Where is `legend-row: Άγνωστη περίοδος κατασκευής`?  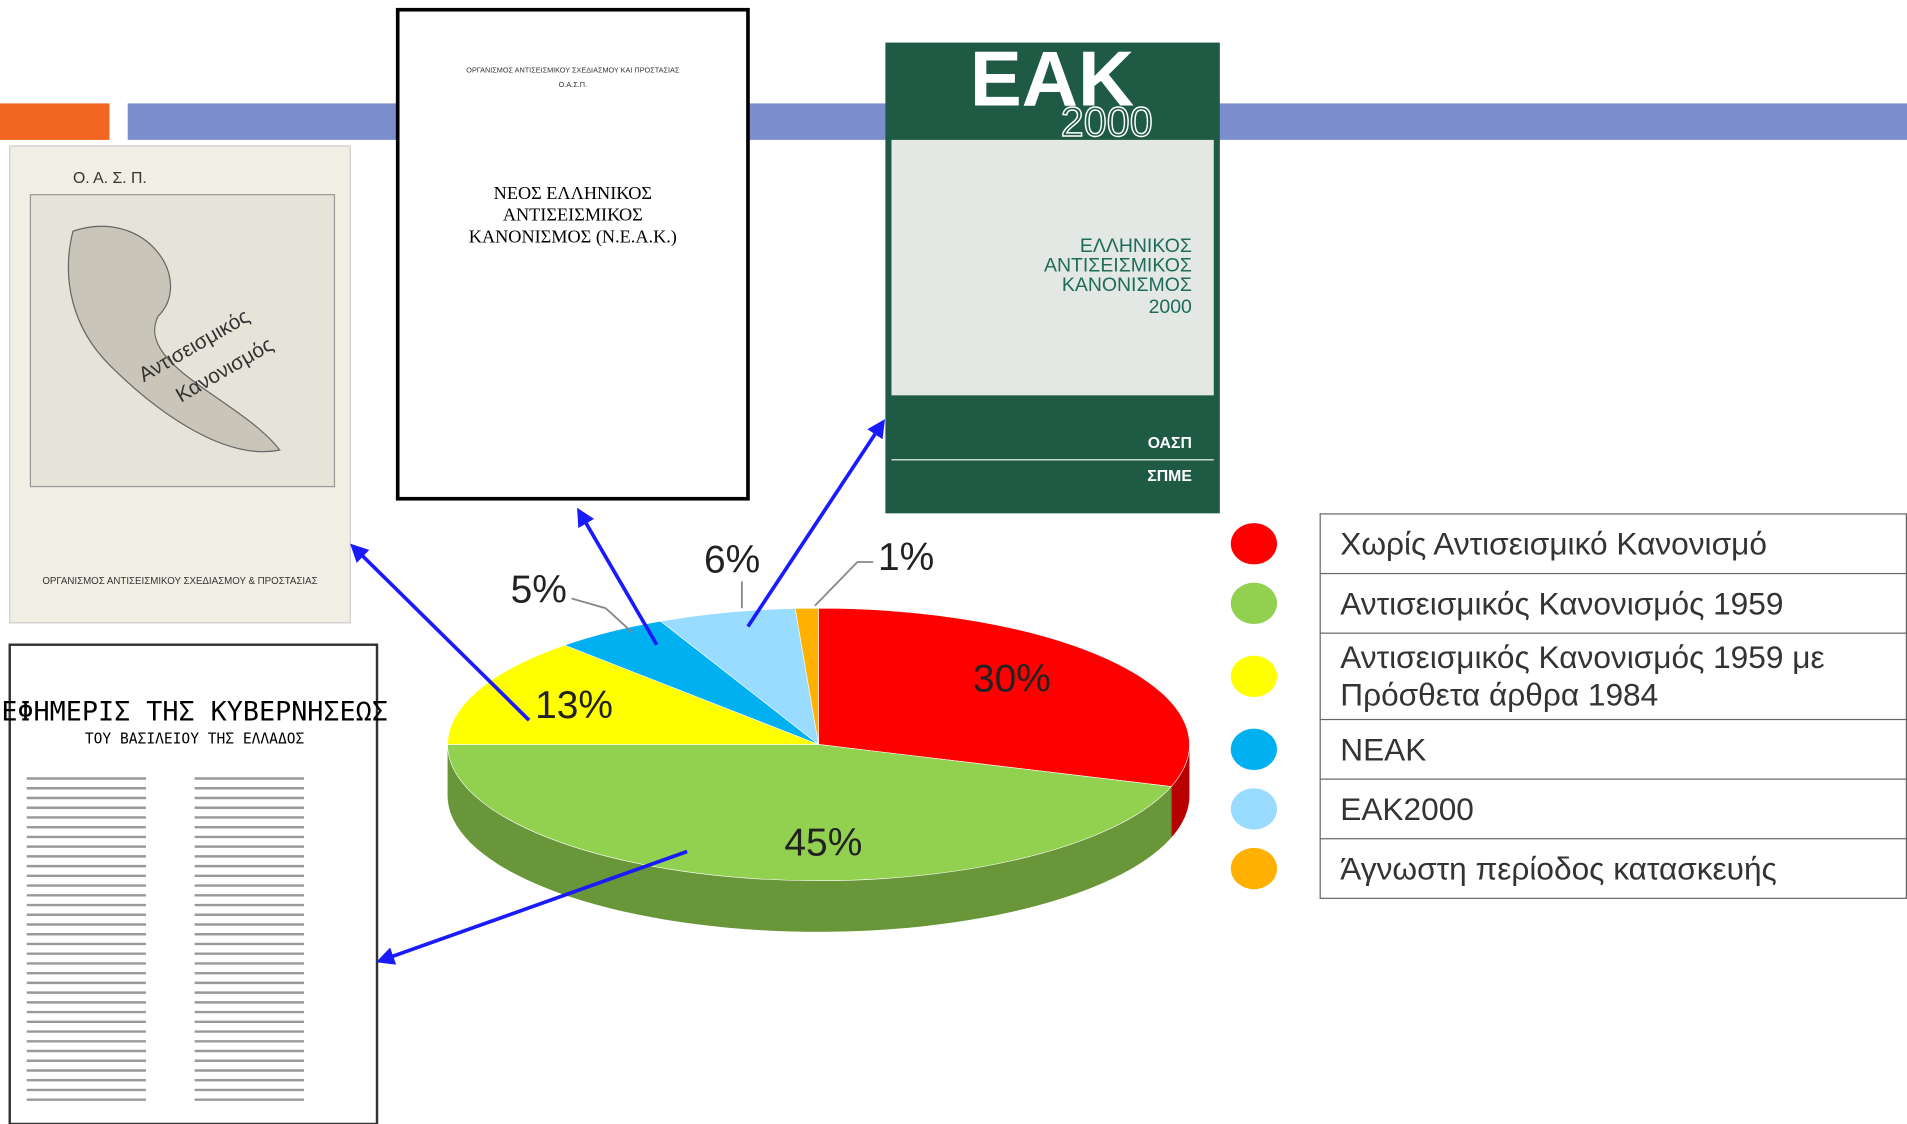 legend-row: Άγνωστη περίοδος κατασκευής is located at coordinates (1613, 868).